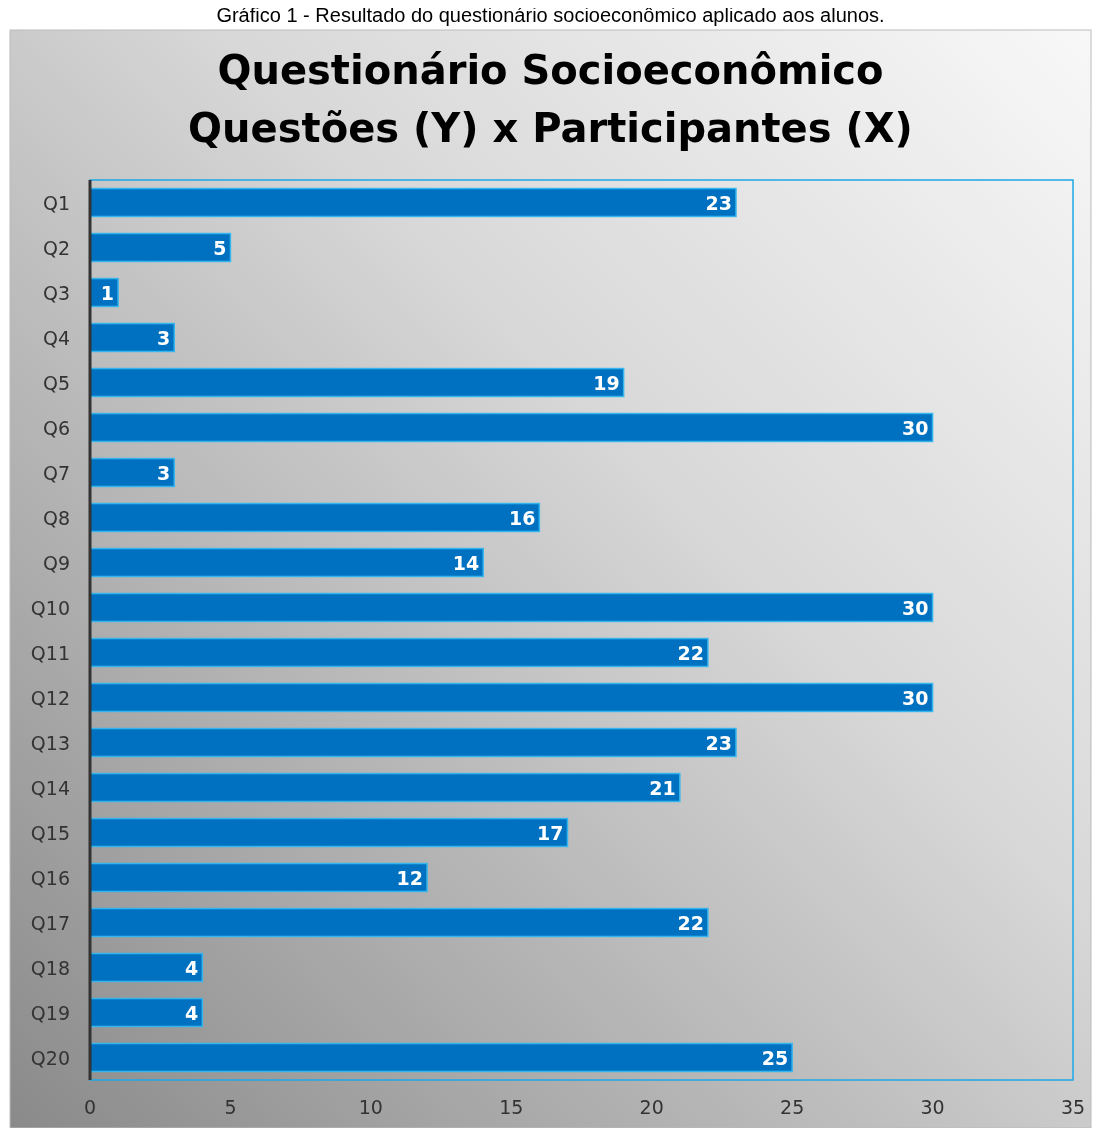  Describe the element at coordinates (606, 382) in the screenshot. I see `data-label: 19` at that location.